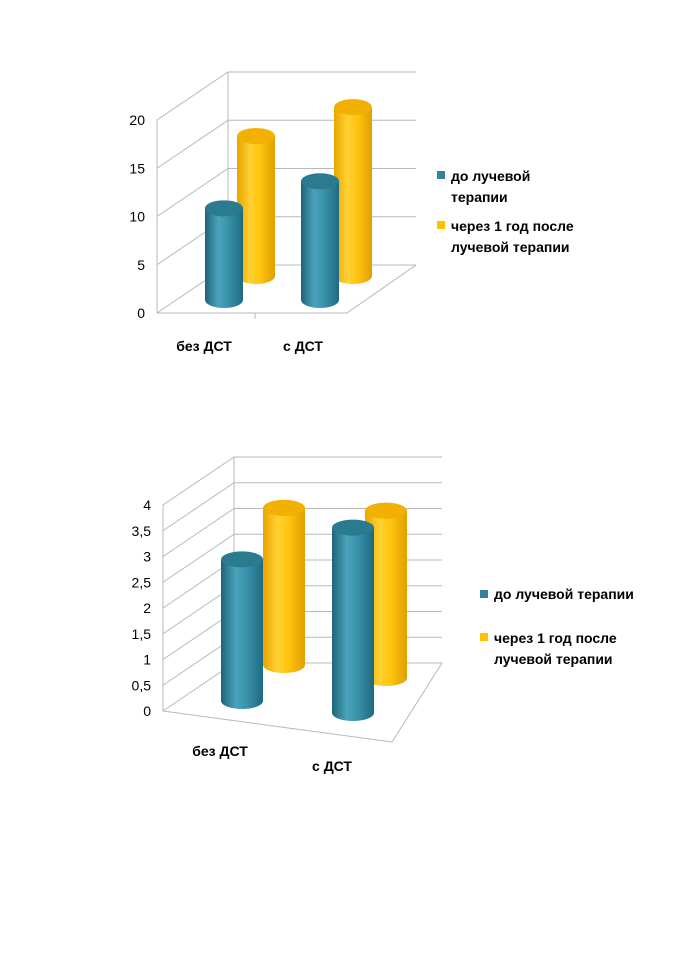 The image size is (678, 960). Describe the element at coordinates (142, 634) in the screenshot. I see `y-tick-label: 1,5` at that location.